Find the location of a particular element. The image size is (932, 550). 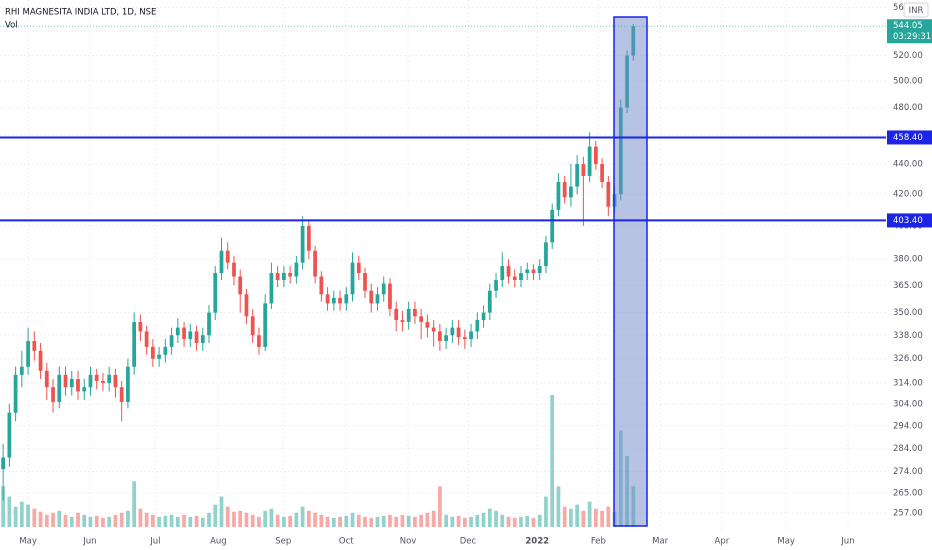

x-tick-label: 2022 is located at coordinates (537, 542).